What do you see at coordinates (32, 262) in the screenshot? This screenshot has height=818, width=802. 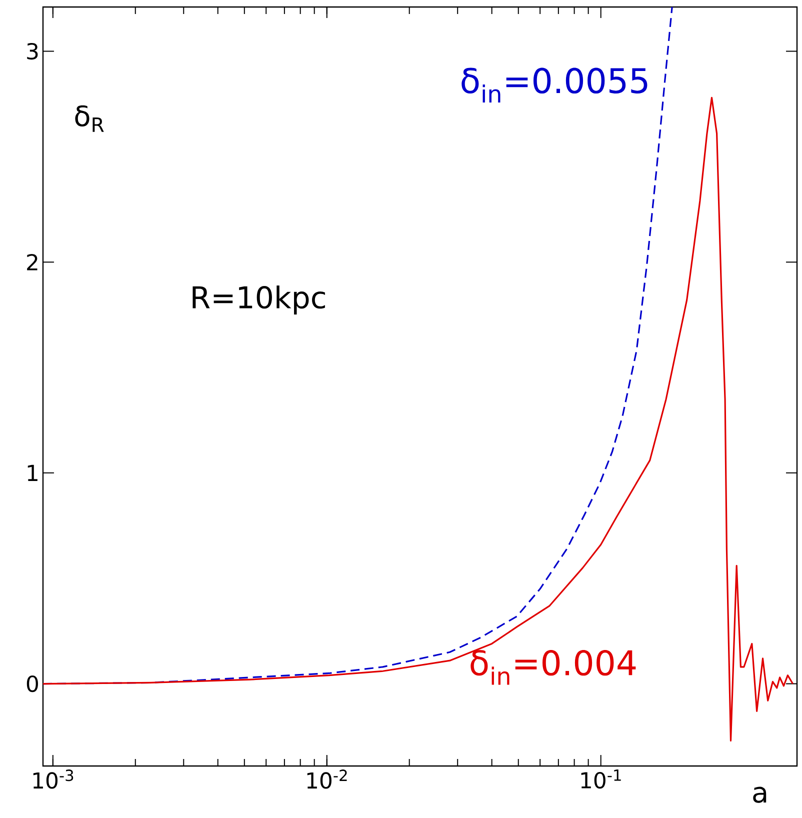 I see `y-tick-label: 2` at bounding box center [32, 262].